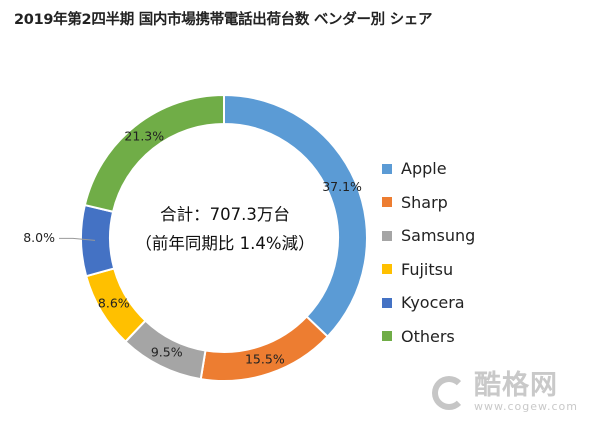 The image size is (600, 423). Describe the element at coordinates (387, 336) in the screenshot. I see `legend-swatch-others` at that location.